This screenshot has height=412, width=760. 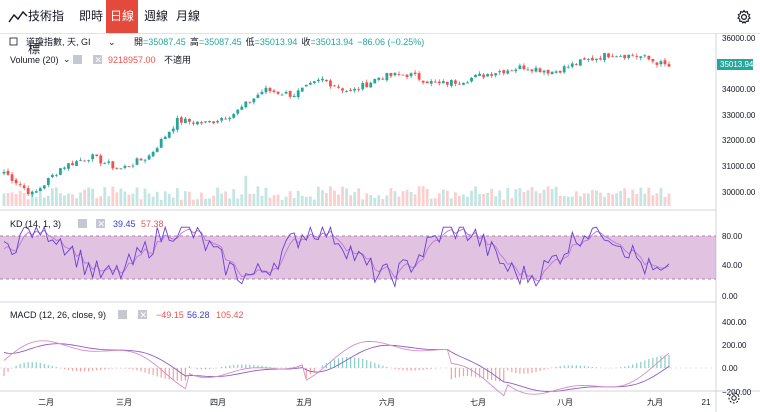 What do you see at coordinates (46, 402) in the screenshot?
I see `time-tick: 二月` at bounding box center [46, 402].